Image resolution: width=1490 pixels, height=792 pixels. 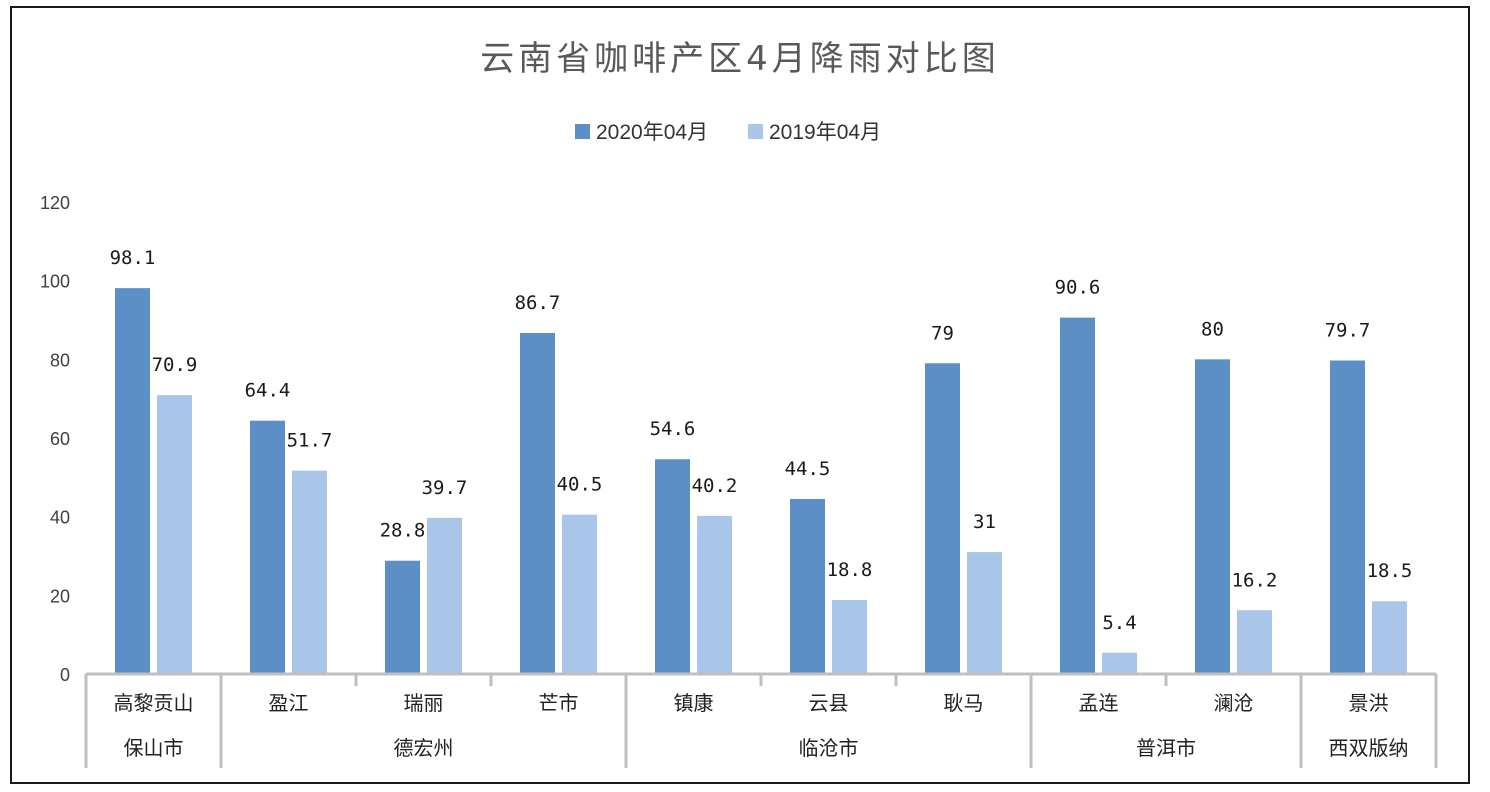 What do you see at coordinates (715, 486) in the screenshot?
I see `data-label: 40.2` at bounding box center [715, 486].